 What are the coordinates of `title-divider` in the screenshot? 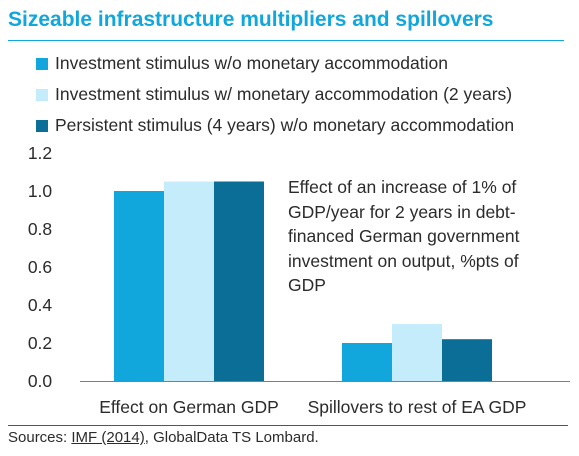 It's located at (286, 40).